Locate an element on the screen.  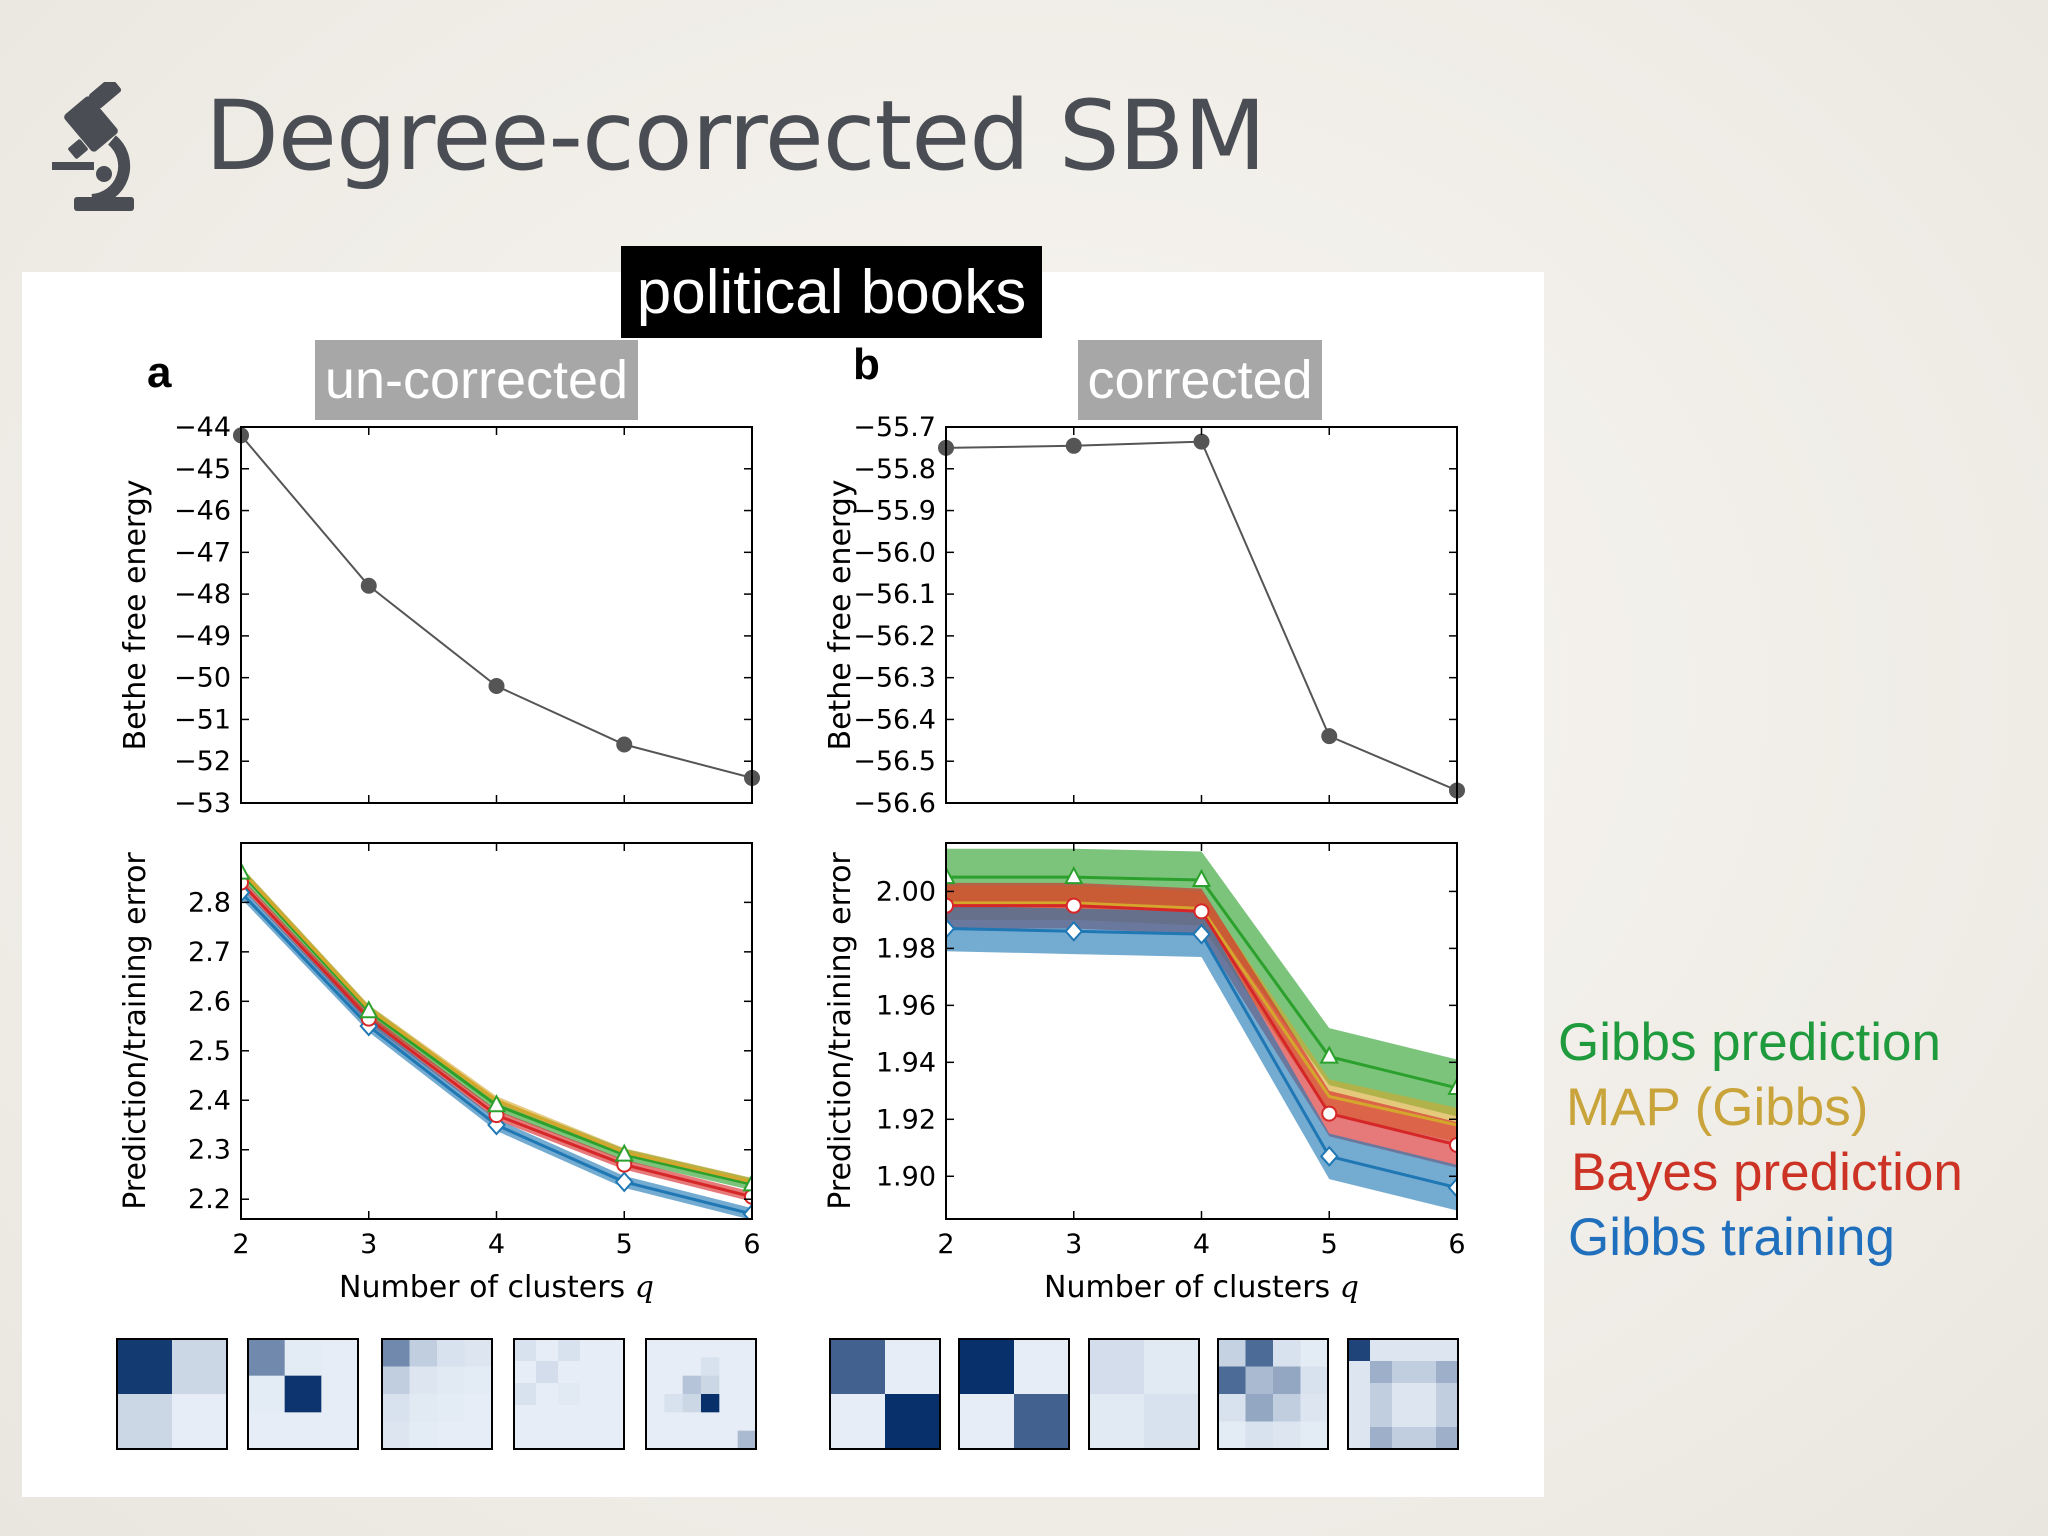
x-tick-label: 3 is located at coordinates (368, 1244).